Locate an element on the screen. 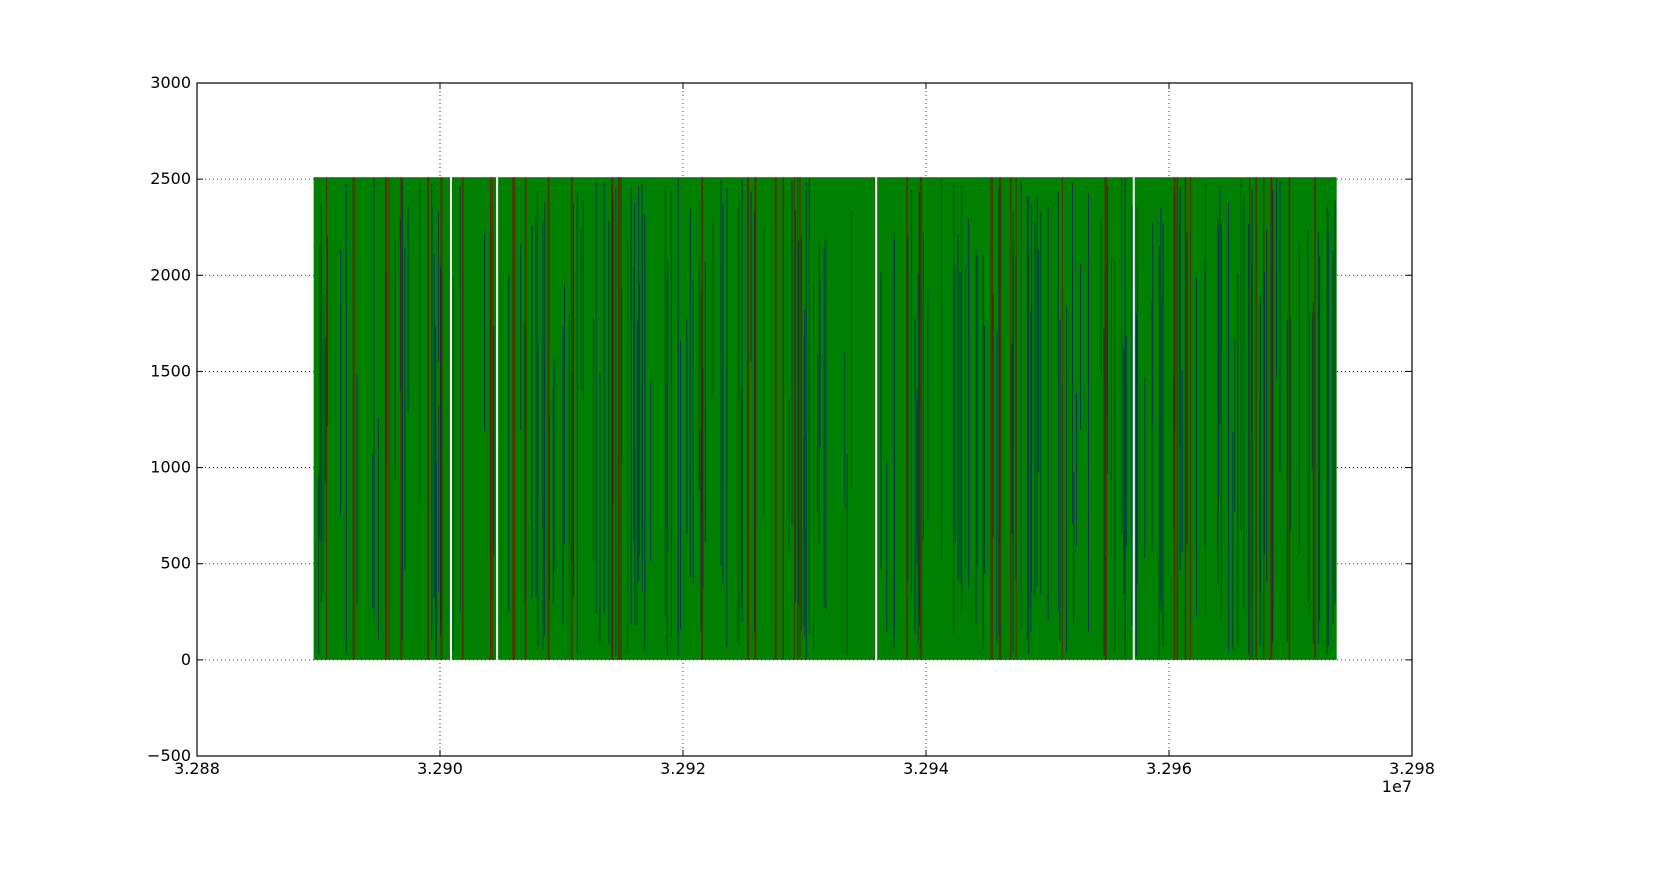  y-tick-labels: −500 0 500 1000 1500 2000 2500 3000 is located at coordinates (169, 419).